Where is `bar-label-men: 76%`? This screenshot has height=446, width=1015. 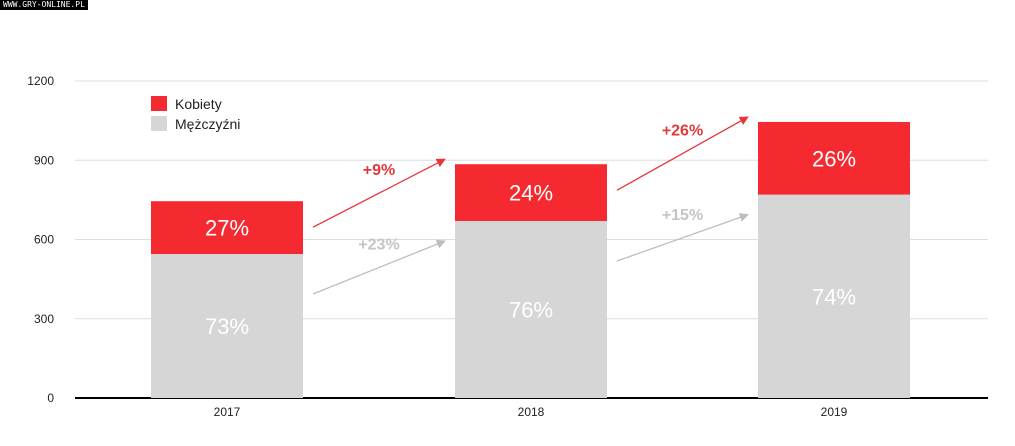 bar-label-men: 76% is located at coordinates (531, 310).